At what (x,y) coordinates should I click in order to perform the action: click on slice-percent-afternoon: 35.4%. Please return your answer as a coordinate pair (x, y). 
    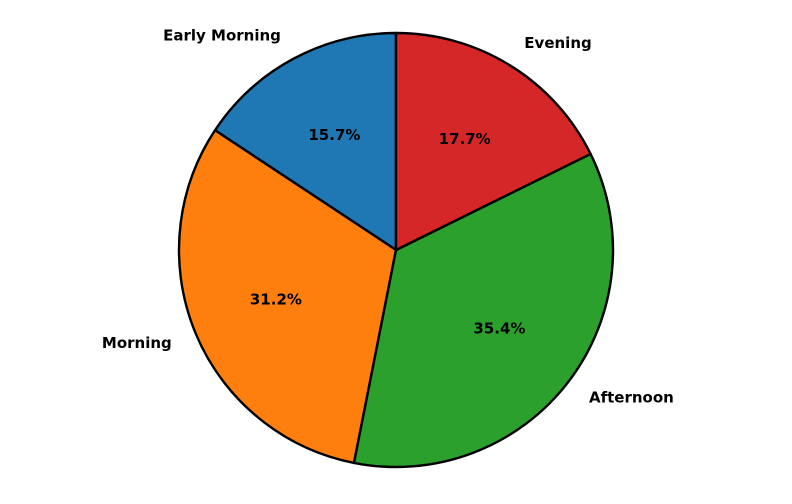
    Looking at the image, I should click on (499, 329).